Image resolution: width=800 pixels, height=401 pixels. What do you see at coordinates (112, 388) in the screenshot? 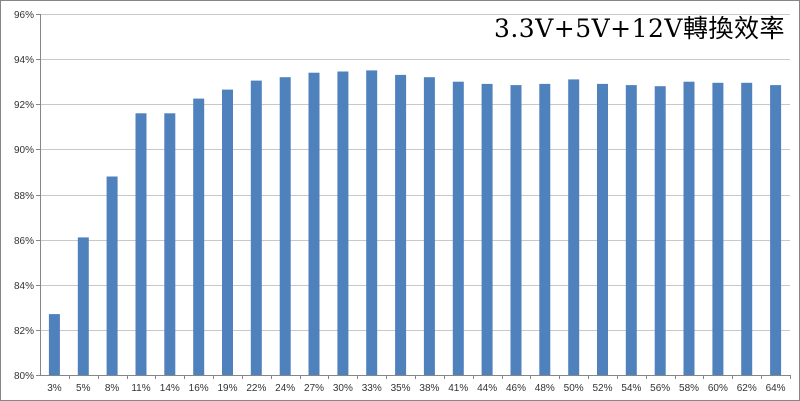
I see `x-tick-label: 8%` at bounding box center [112, 388].